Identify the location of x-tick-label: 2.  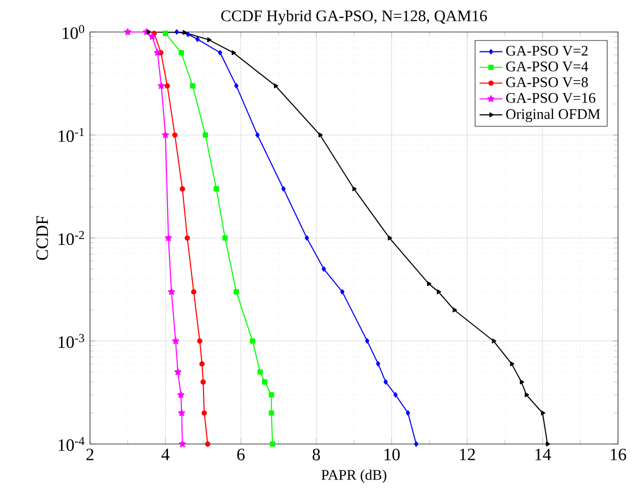
(90, 454).